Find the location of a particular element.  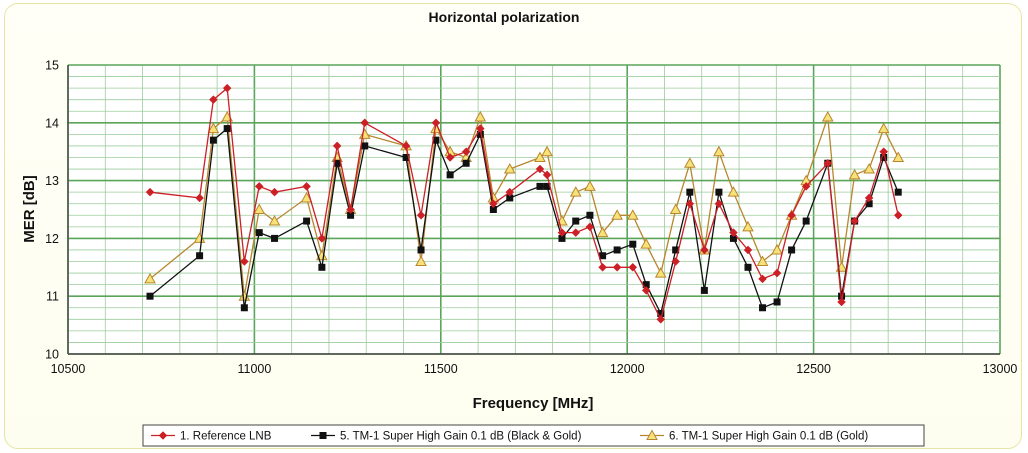

chart-title: Horizontal polarization is located at coordinates (504, 17).